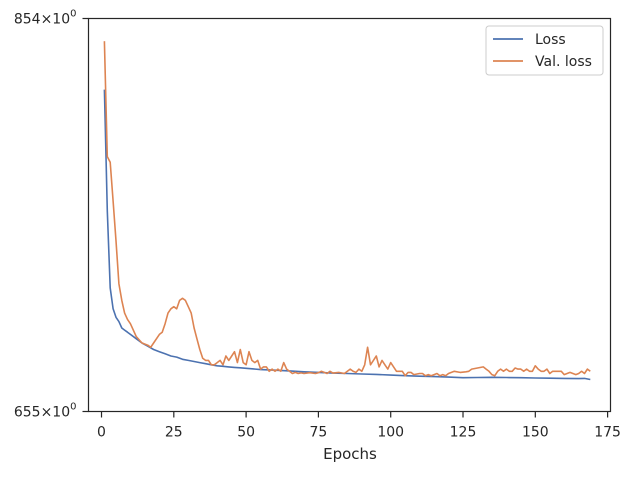 The image size is (640, 480). I want to click on x-tick-label: 150, so click(535, 433).